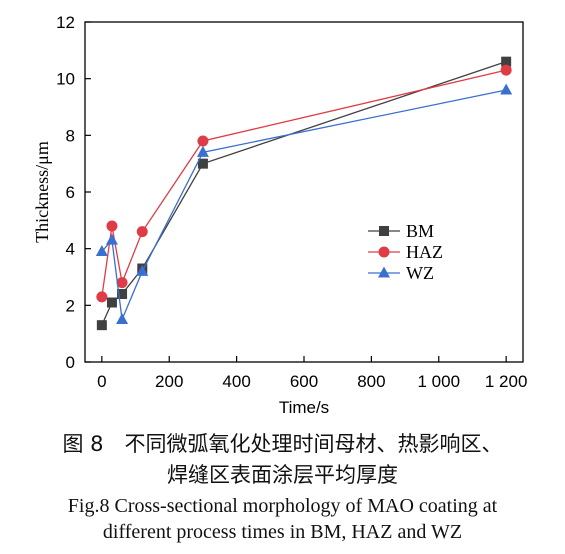 The height and width of the screenshot is (554, 565). Describe the element at coordinates (282, 444) in the screenshot. I see `figure-caption-cn-line1: 图 8 不同微弧氧化处理时间母材、热影响区、` at that location.